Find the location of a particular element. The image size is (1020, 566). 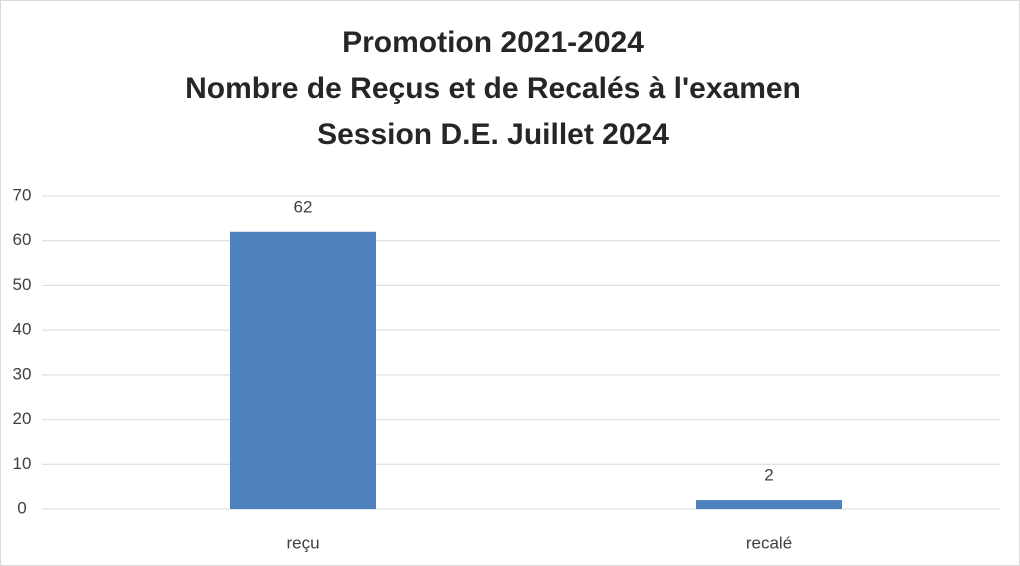

chart-title: Session D.E. Juillet 2024 is located at coordinates (493, 134).